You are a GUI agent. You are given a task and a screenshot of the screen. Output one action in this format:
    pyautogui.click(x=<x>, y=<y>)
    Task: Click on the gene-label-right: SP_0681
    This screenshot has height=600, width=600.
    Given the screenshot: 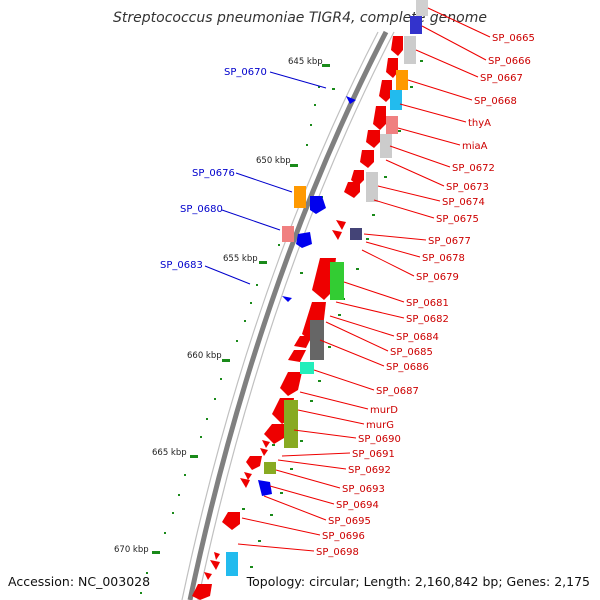 What is the action you would take?
    pyautogui.click(x=427, y=303)
    